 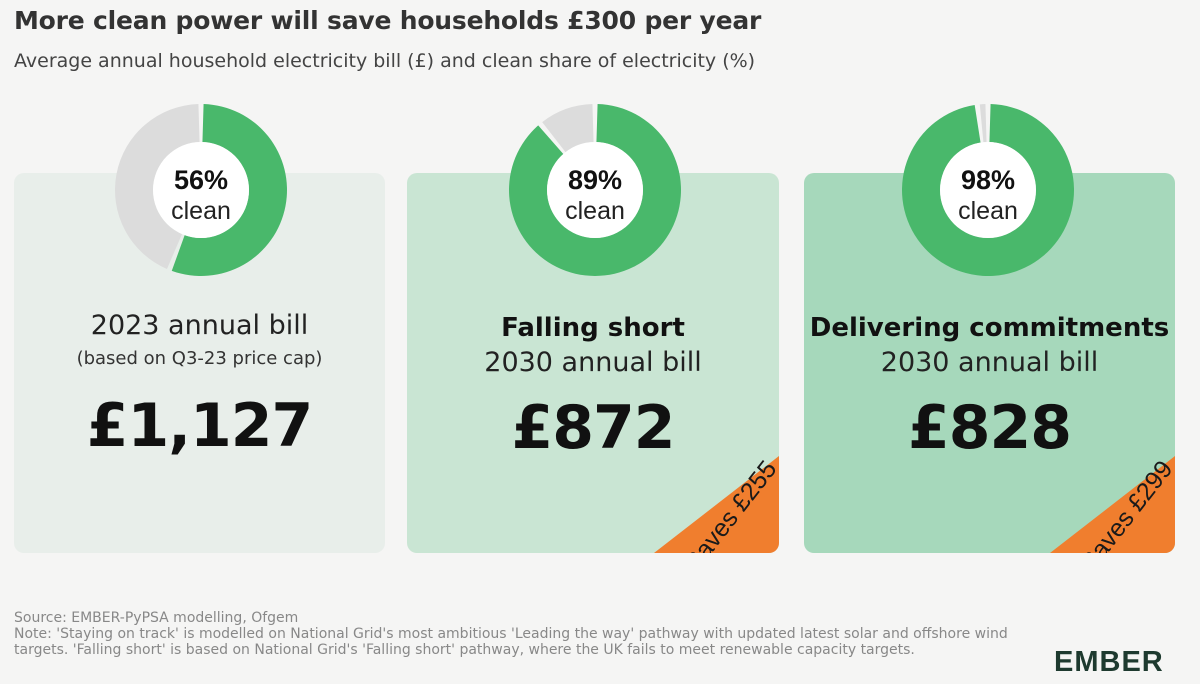 I want to click on clean-share-donut: 56%clean, so click(x=201, y=190).